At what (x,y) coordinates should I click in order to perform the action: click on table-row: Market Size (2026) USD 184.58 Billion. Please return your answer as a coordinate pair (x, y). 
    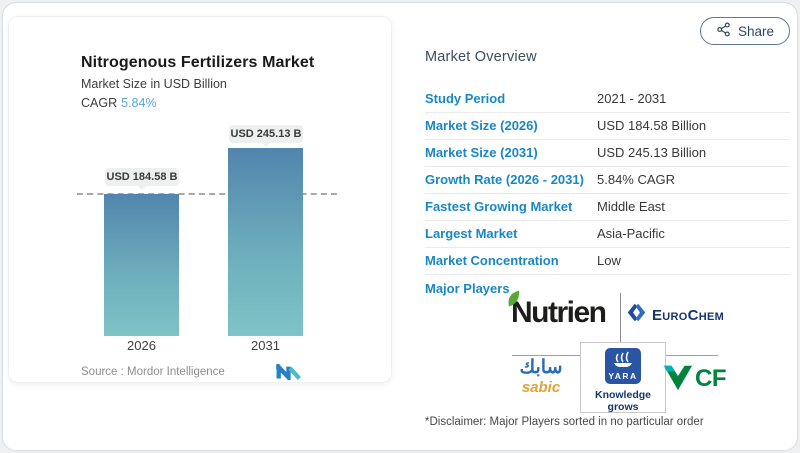
    Looking at the image, I should click on (607, 126).